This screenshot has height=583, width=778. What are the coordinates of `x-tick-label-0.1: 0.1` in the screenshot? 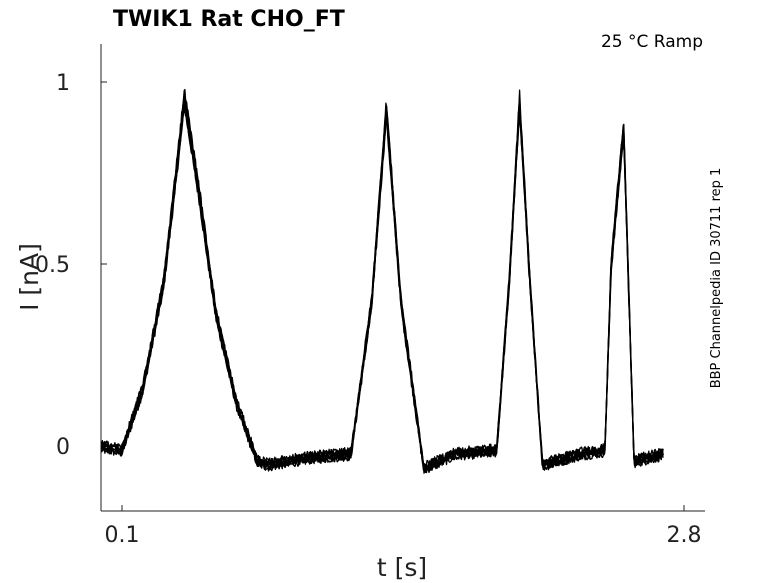 It's located at (122, 535).